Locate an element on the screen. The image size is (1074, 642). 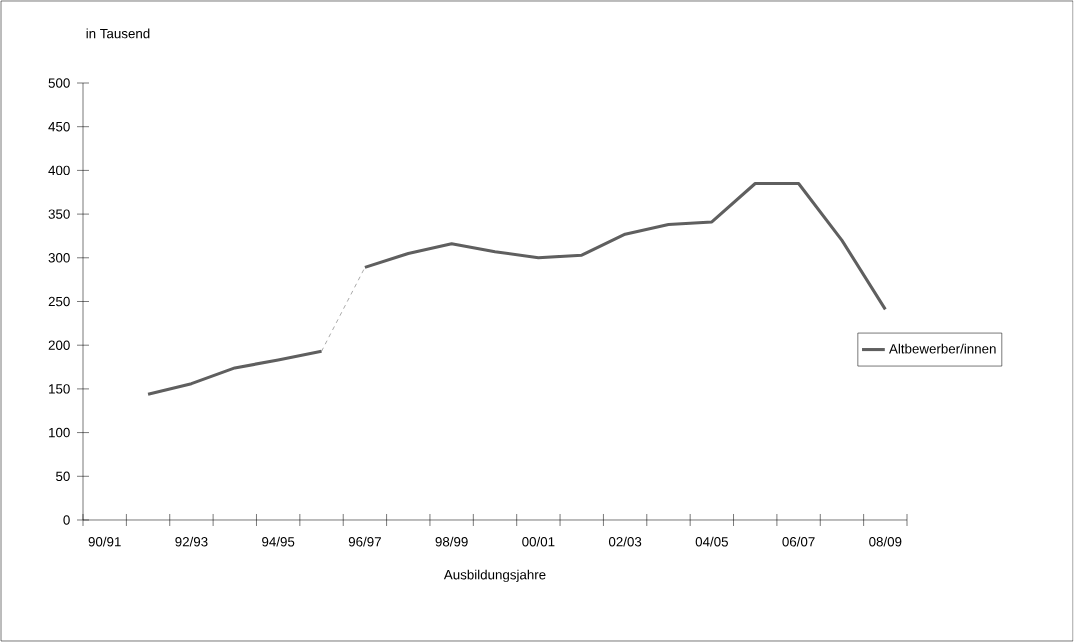
x-tick-label: 96/97 is located at coordinates (364, 541).